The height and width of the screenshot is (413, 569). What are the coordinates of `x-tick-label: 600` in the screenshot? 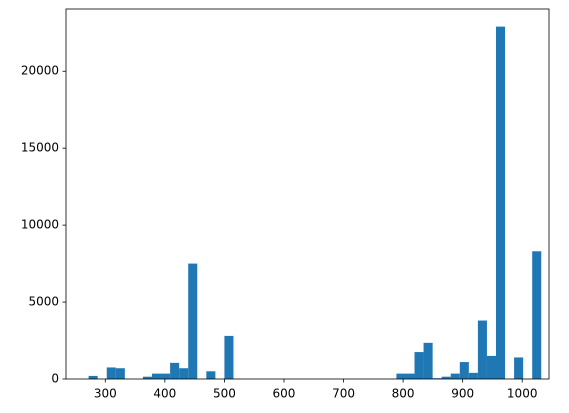 It's located at (284, 394).